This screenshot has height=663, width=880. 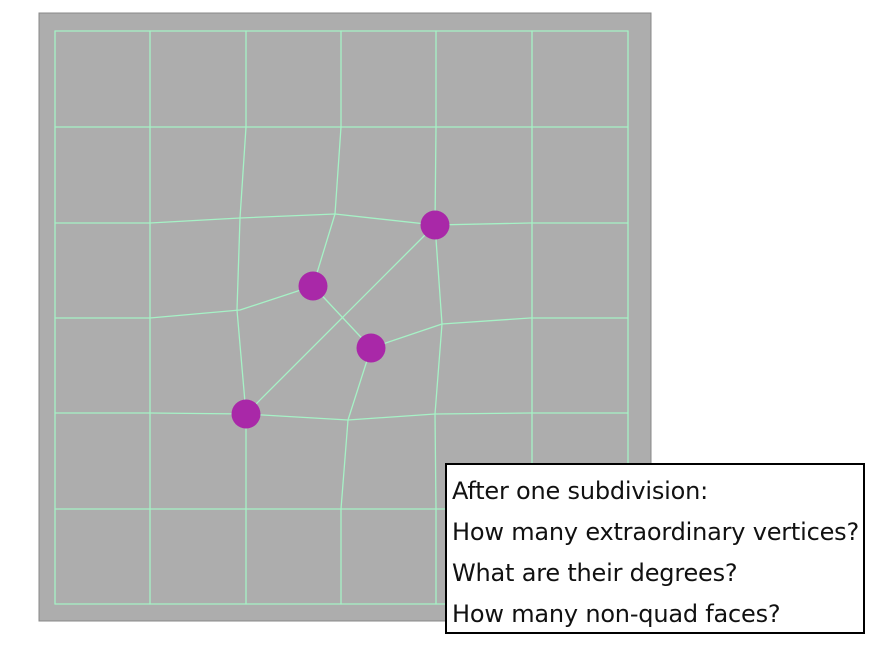 I want to click on mesh-edge-diagonal, so click(x=340, y=319).